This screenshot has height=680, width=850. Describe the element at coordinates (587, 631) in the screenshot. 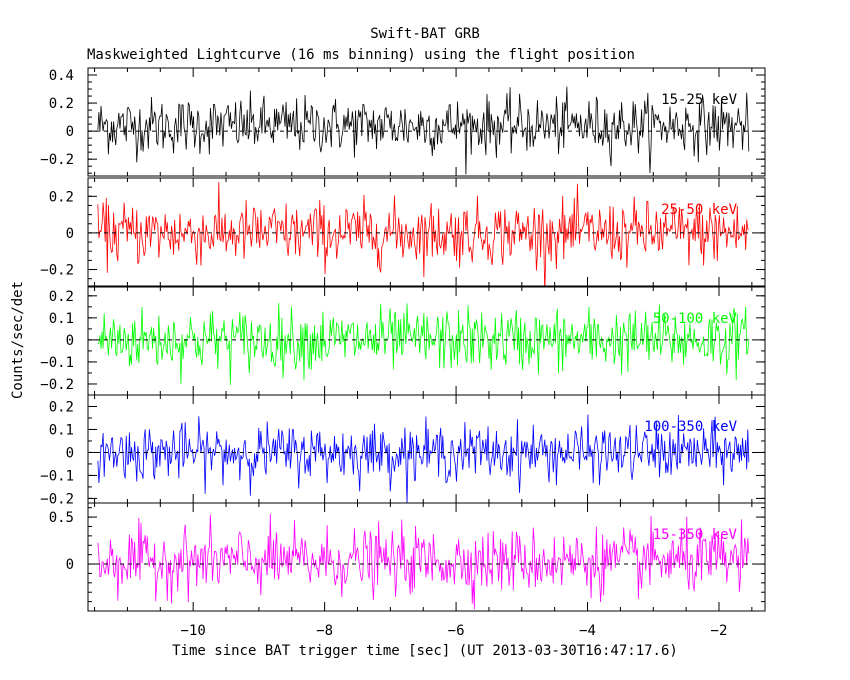

I see `x-tick-label: −4` at that location.